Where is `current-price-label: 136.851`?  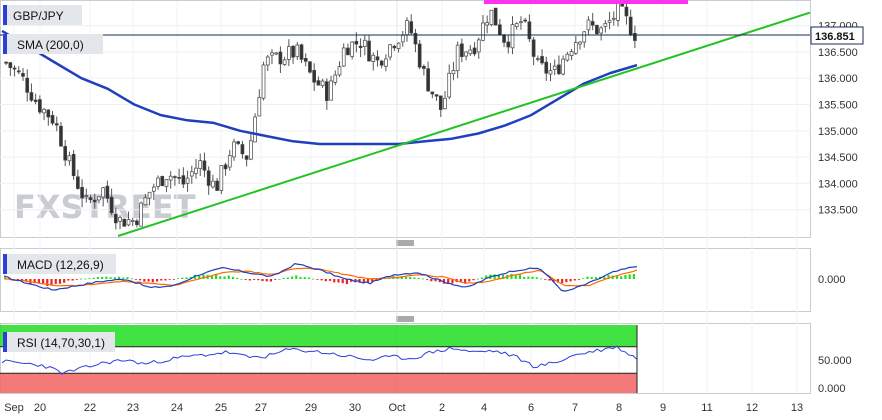
current-price-label: 136.851 is located at coordinates (835, 37).